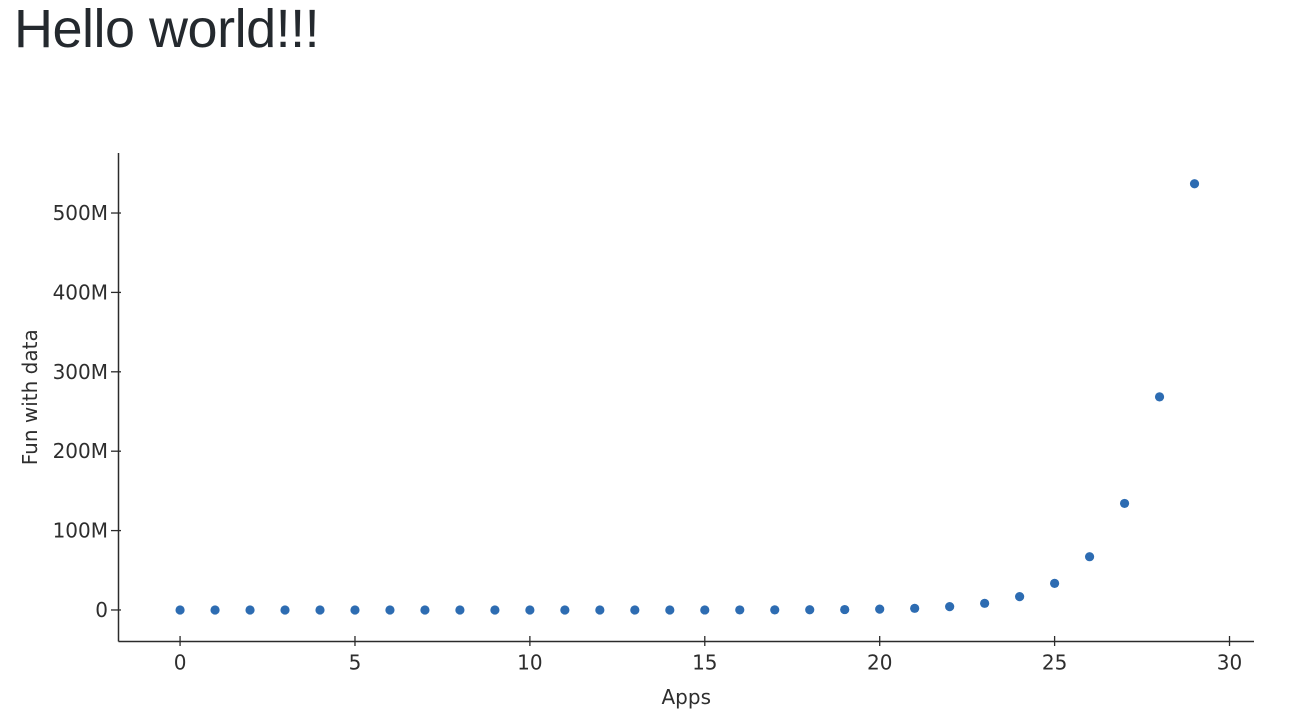 This screenshot has height=719, width=1296. What do you see at coordinates (687, 697) in the screenshot?
I see `x-axis-title: Apps` at bounding box center [687, 697].